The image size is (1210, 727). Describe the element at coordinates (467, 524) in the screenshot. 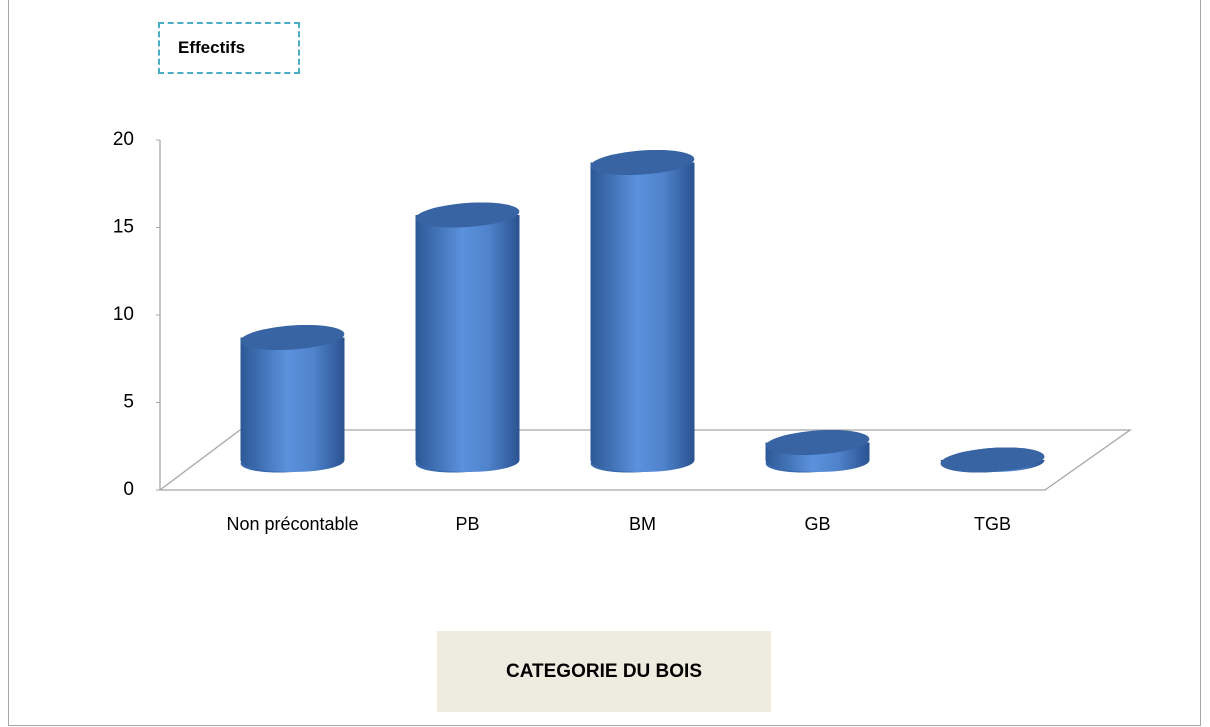

I see `x-tick-label: PB` at that location.